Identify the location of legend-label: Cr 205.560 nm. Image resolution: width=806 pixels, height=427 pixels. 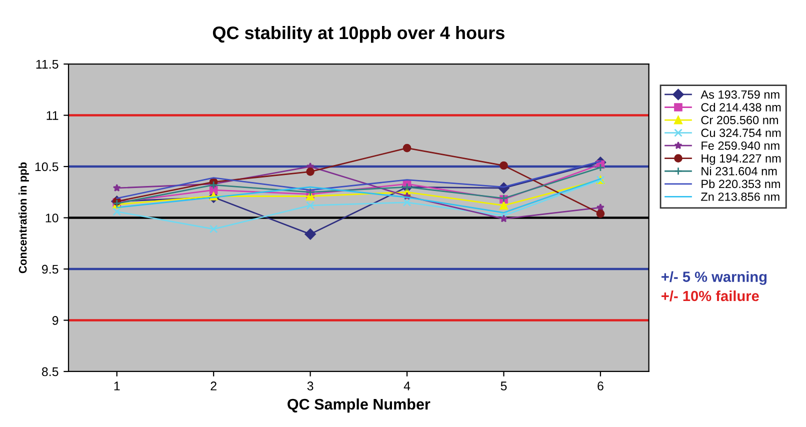
(739, 120).